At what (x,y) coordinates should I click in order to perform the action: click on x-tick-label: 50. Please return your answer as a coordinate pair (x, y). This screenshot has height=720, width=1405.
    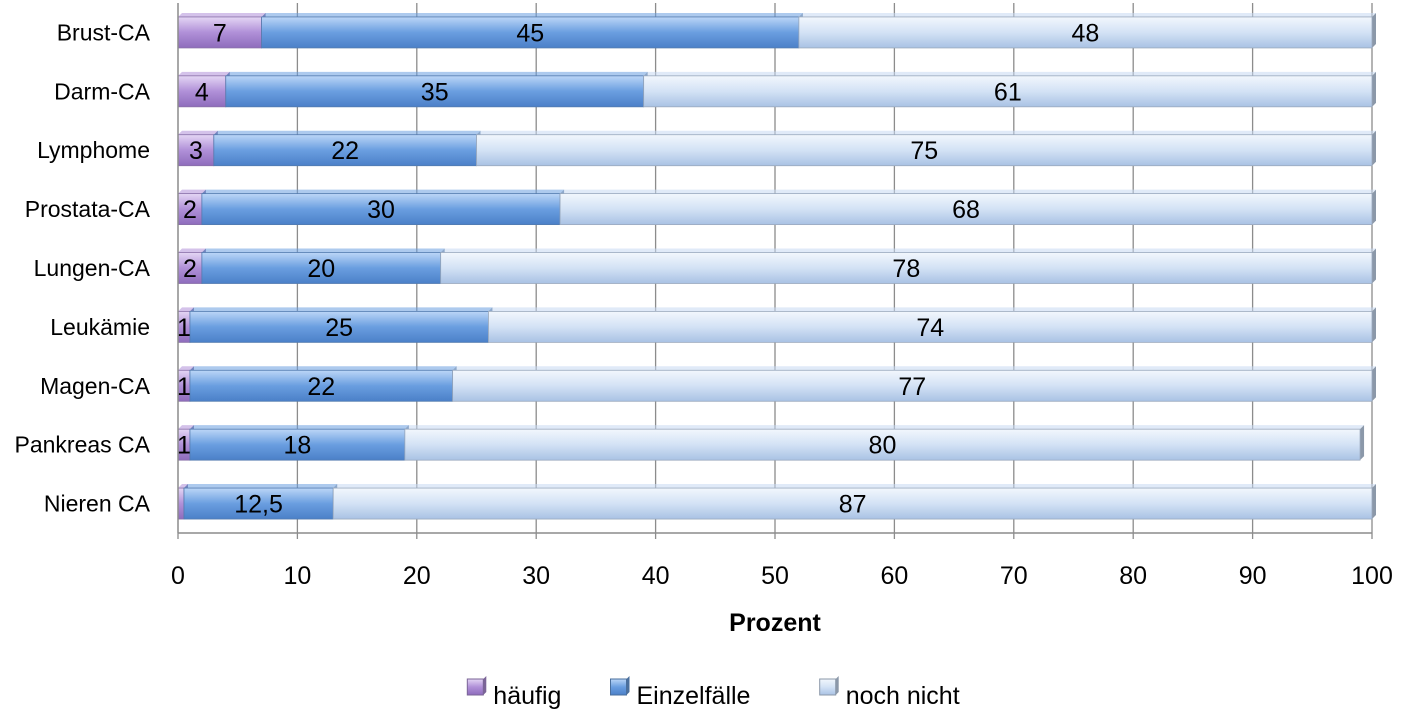
    Looking at the image, I should click on (775, 576).